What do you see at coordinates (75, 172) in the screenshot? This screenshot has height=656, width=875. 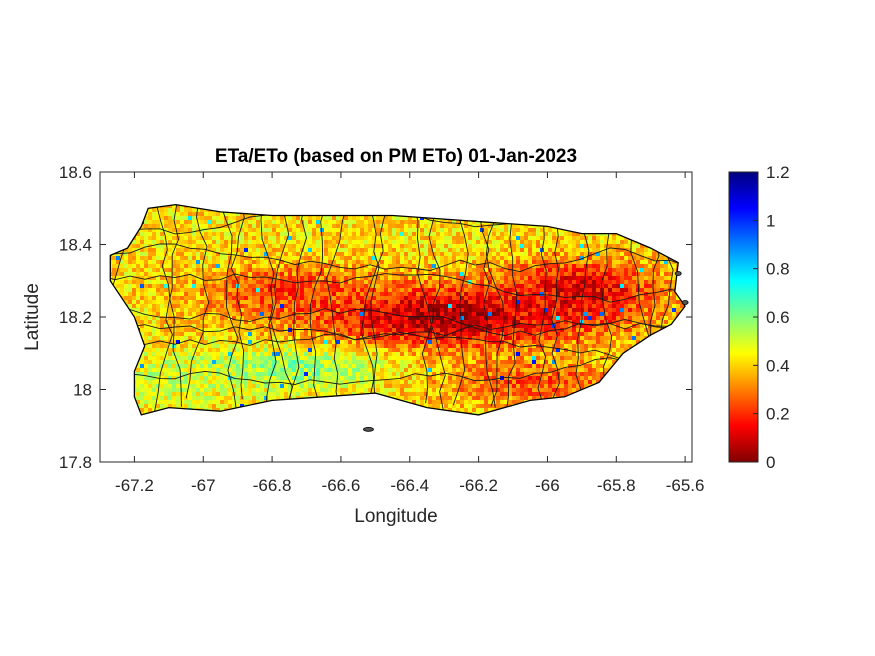 I see `y-tick-label: 18.6` at bounding box center [75, 172].